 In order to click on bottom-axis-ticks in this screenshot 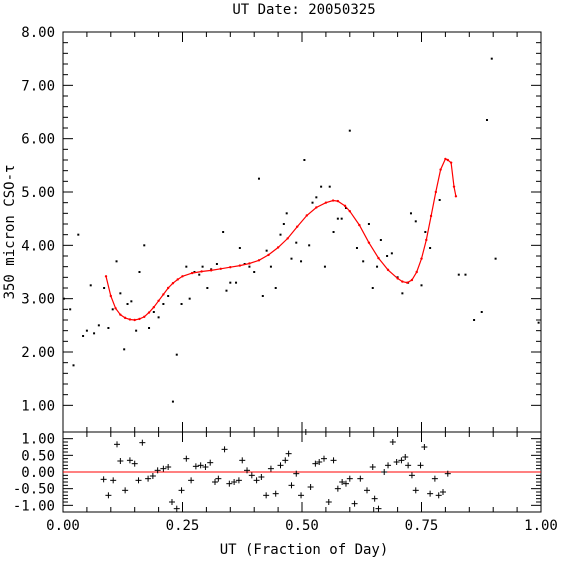, I will do `click(302, 472)`.